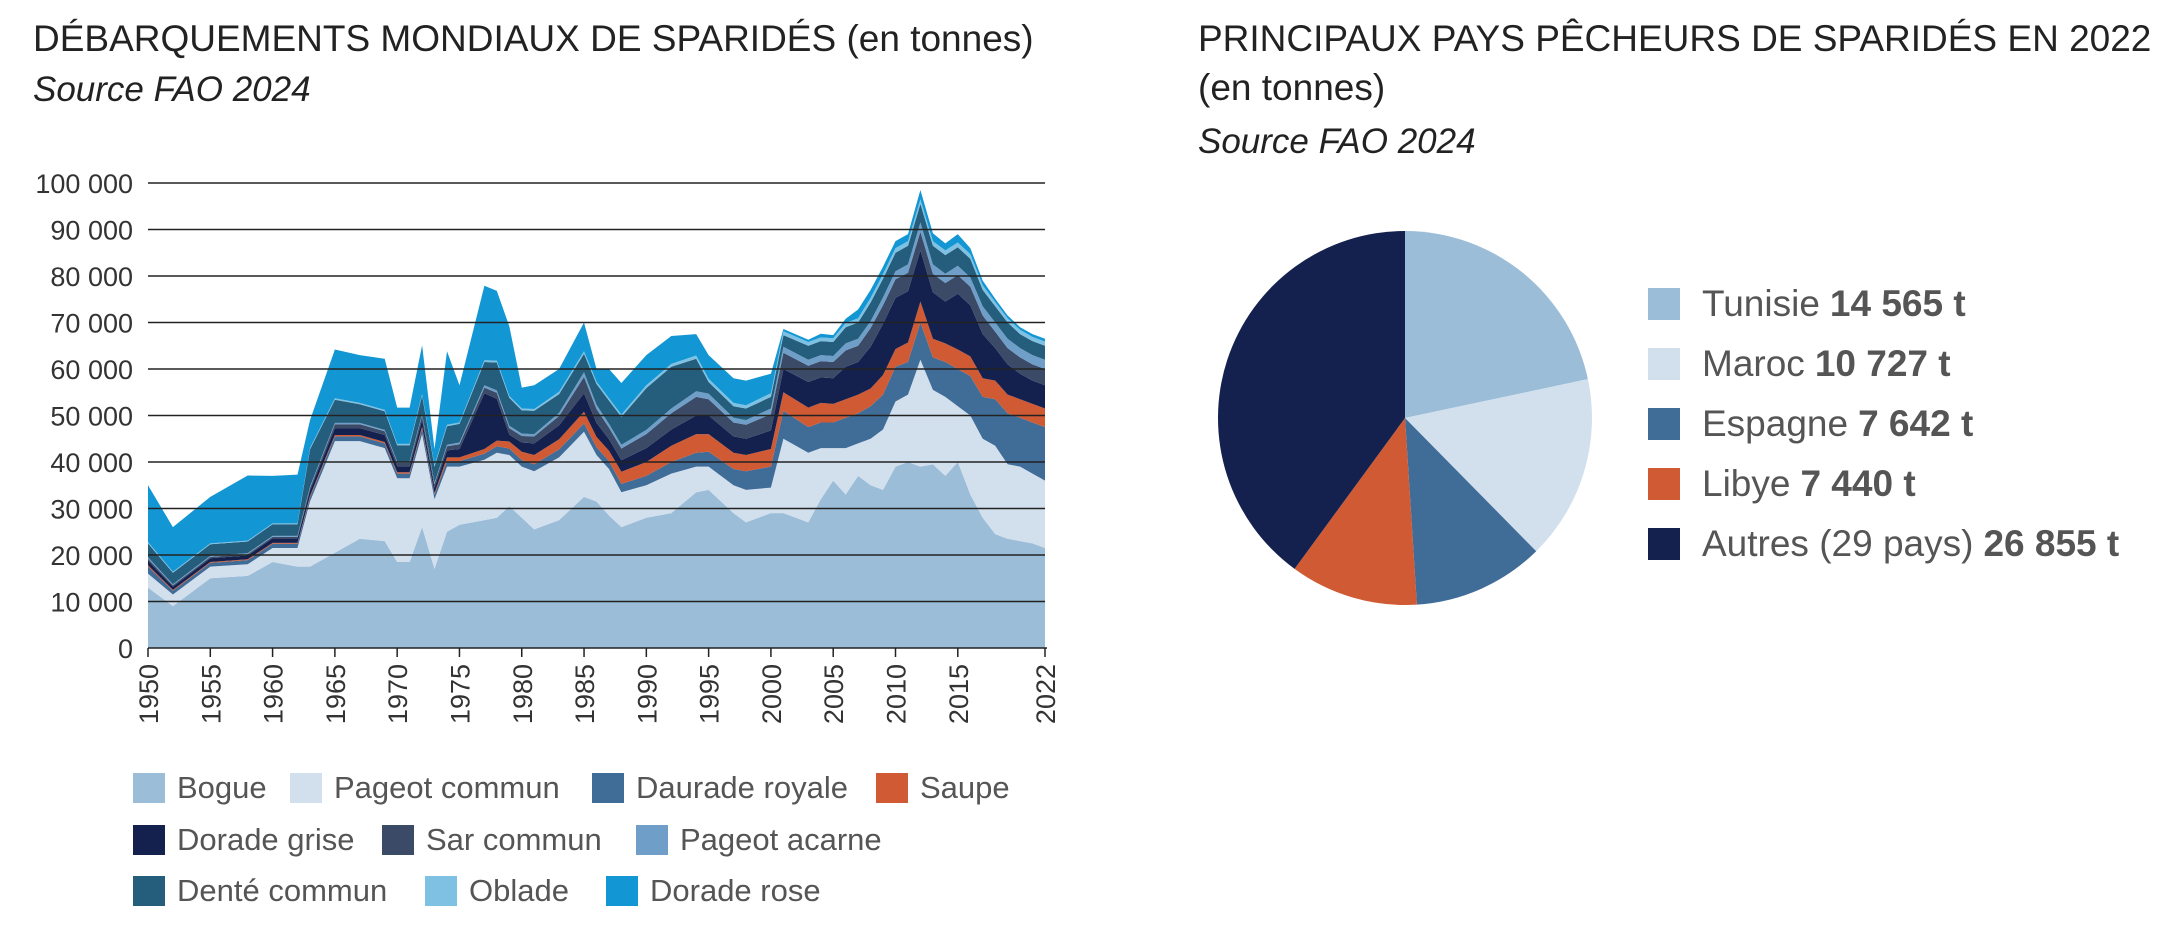 Image resolution: width=2168 pixels, height=952 pixels. I want to click on pie-slice-libye, so click(1355, 511).